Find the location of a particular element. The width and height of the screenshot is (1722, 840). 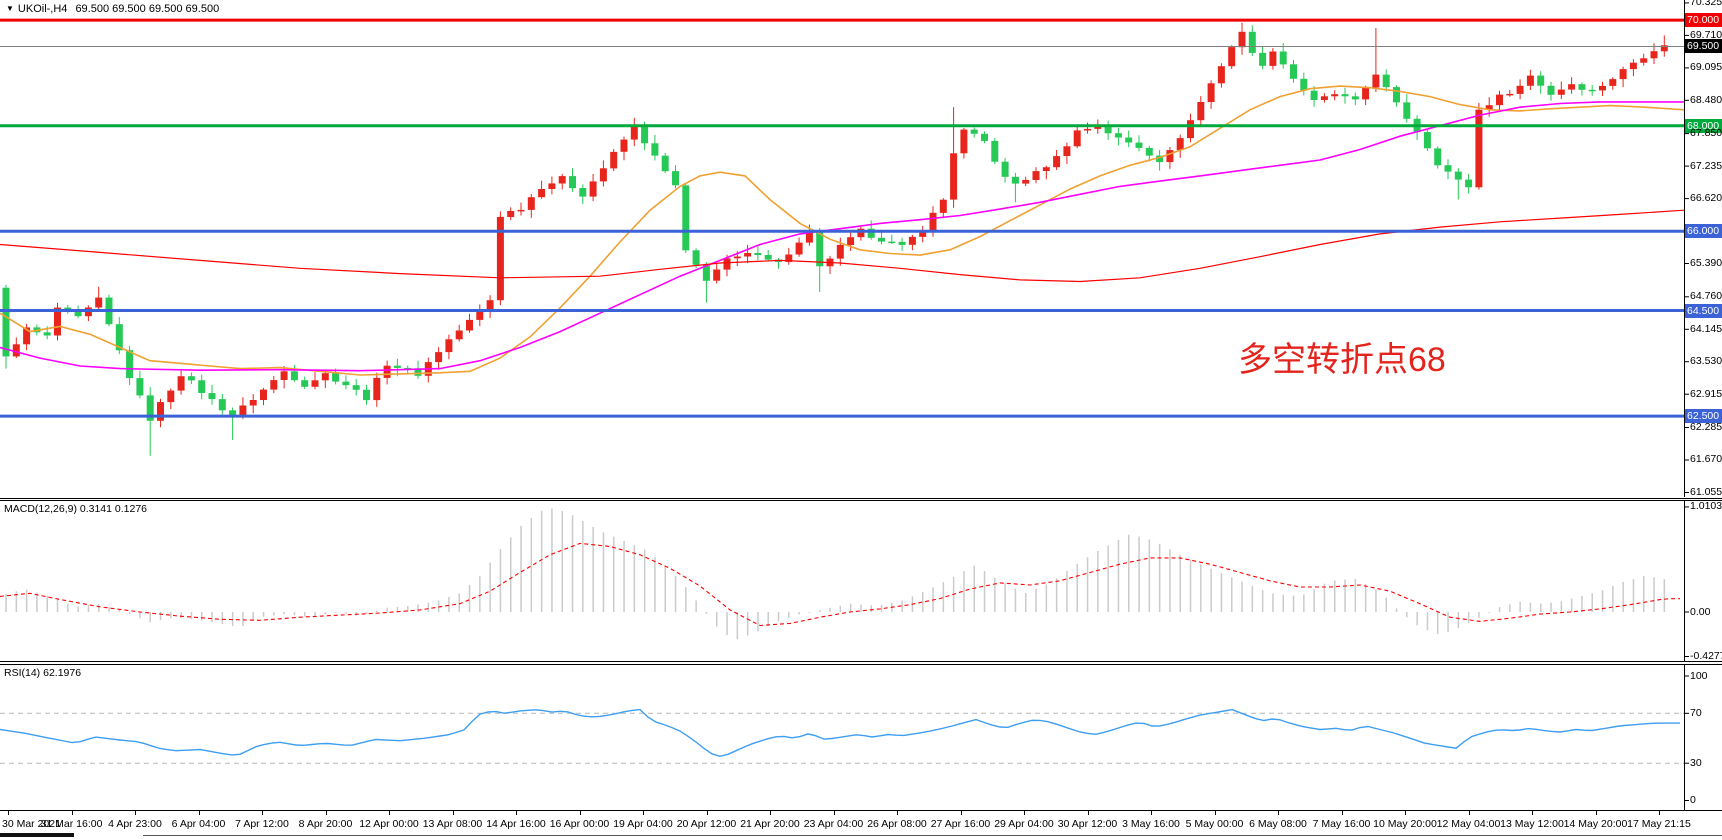

price-tick-label: 66.620 is located at coordinates (1706, 198).